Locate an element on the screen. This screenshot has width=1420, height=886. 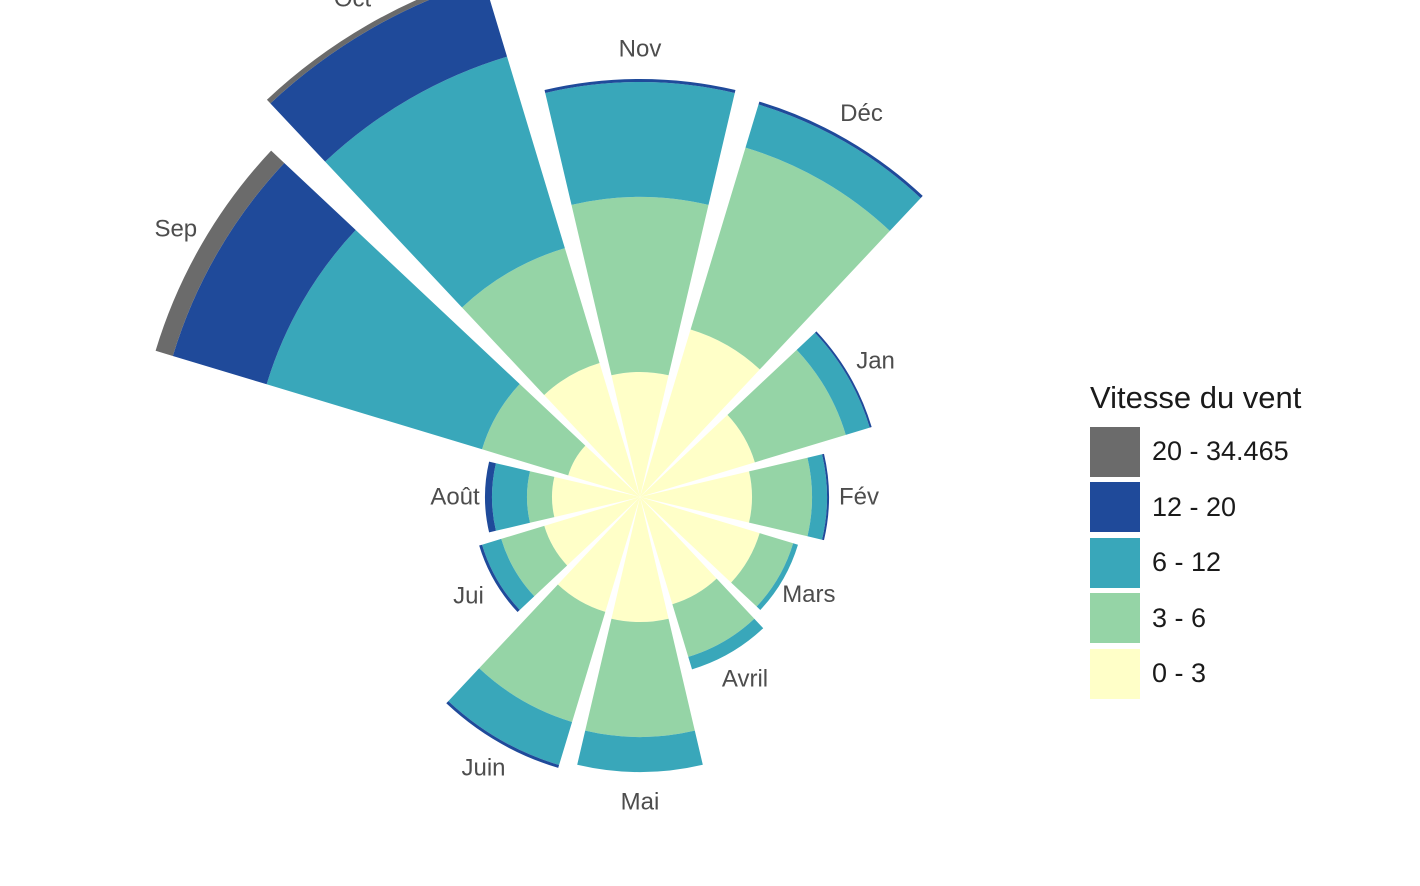
month-label: Jui is located at coordinates (468, 596).